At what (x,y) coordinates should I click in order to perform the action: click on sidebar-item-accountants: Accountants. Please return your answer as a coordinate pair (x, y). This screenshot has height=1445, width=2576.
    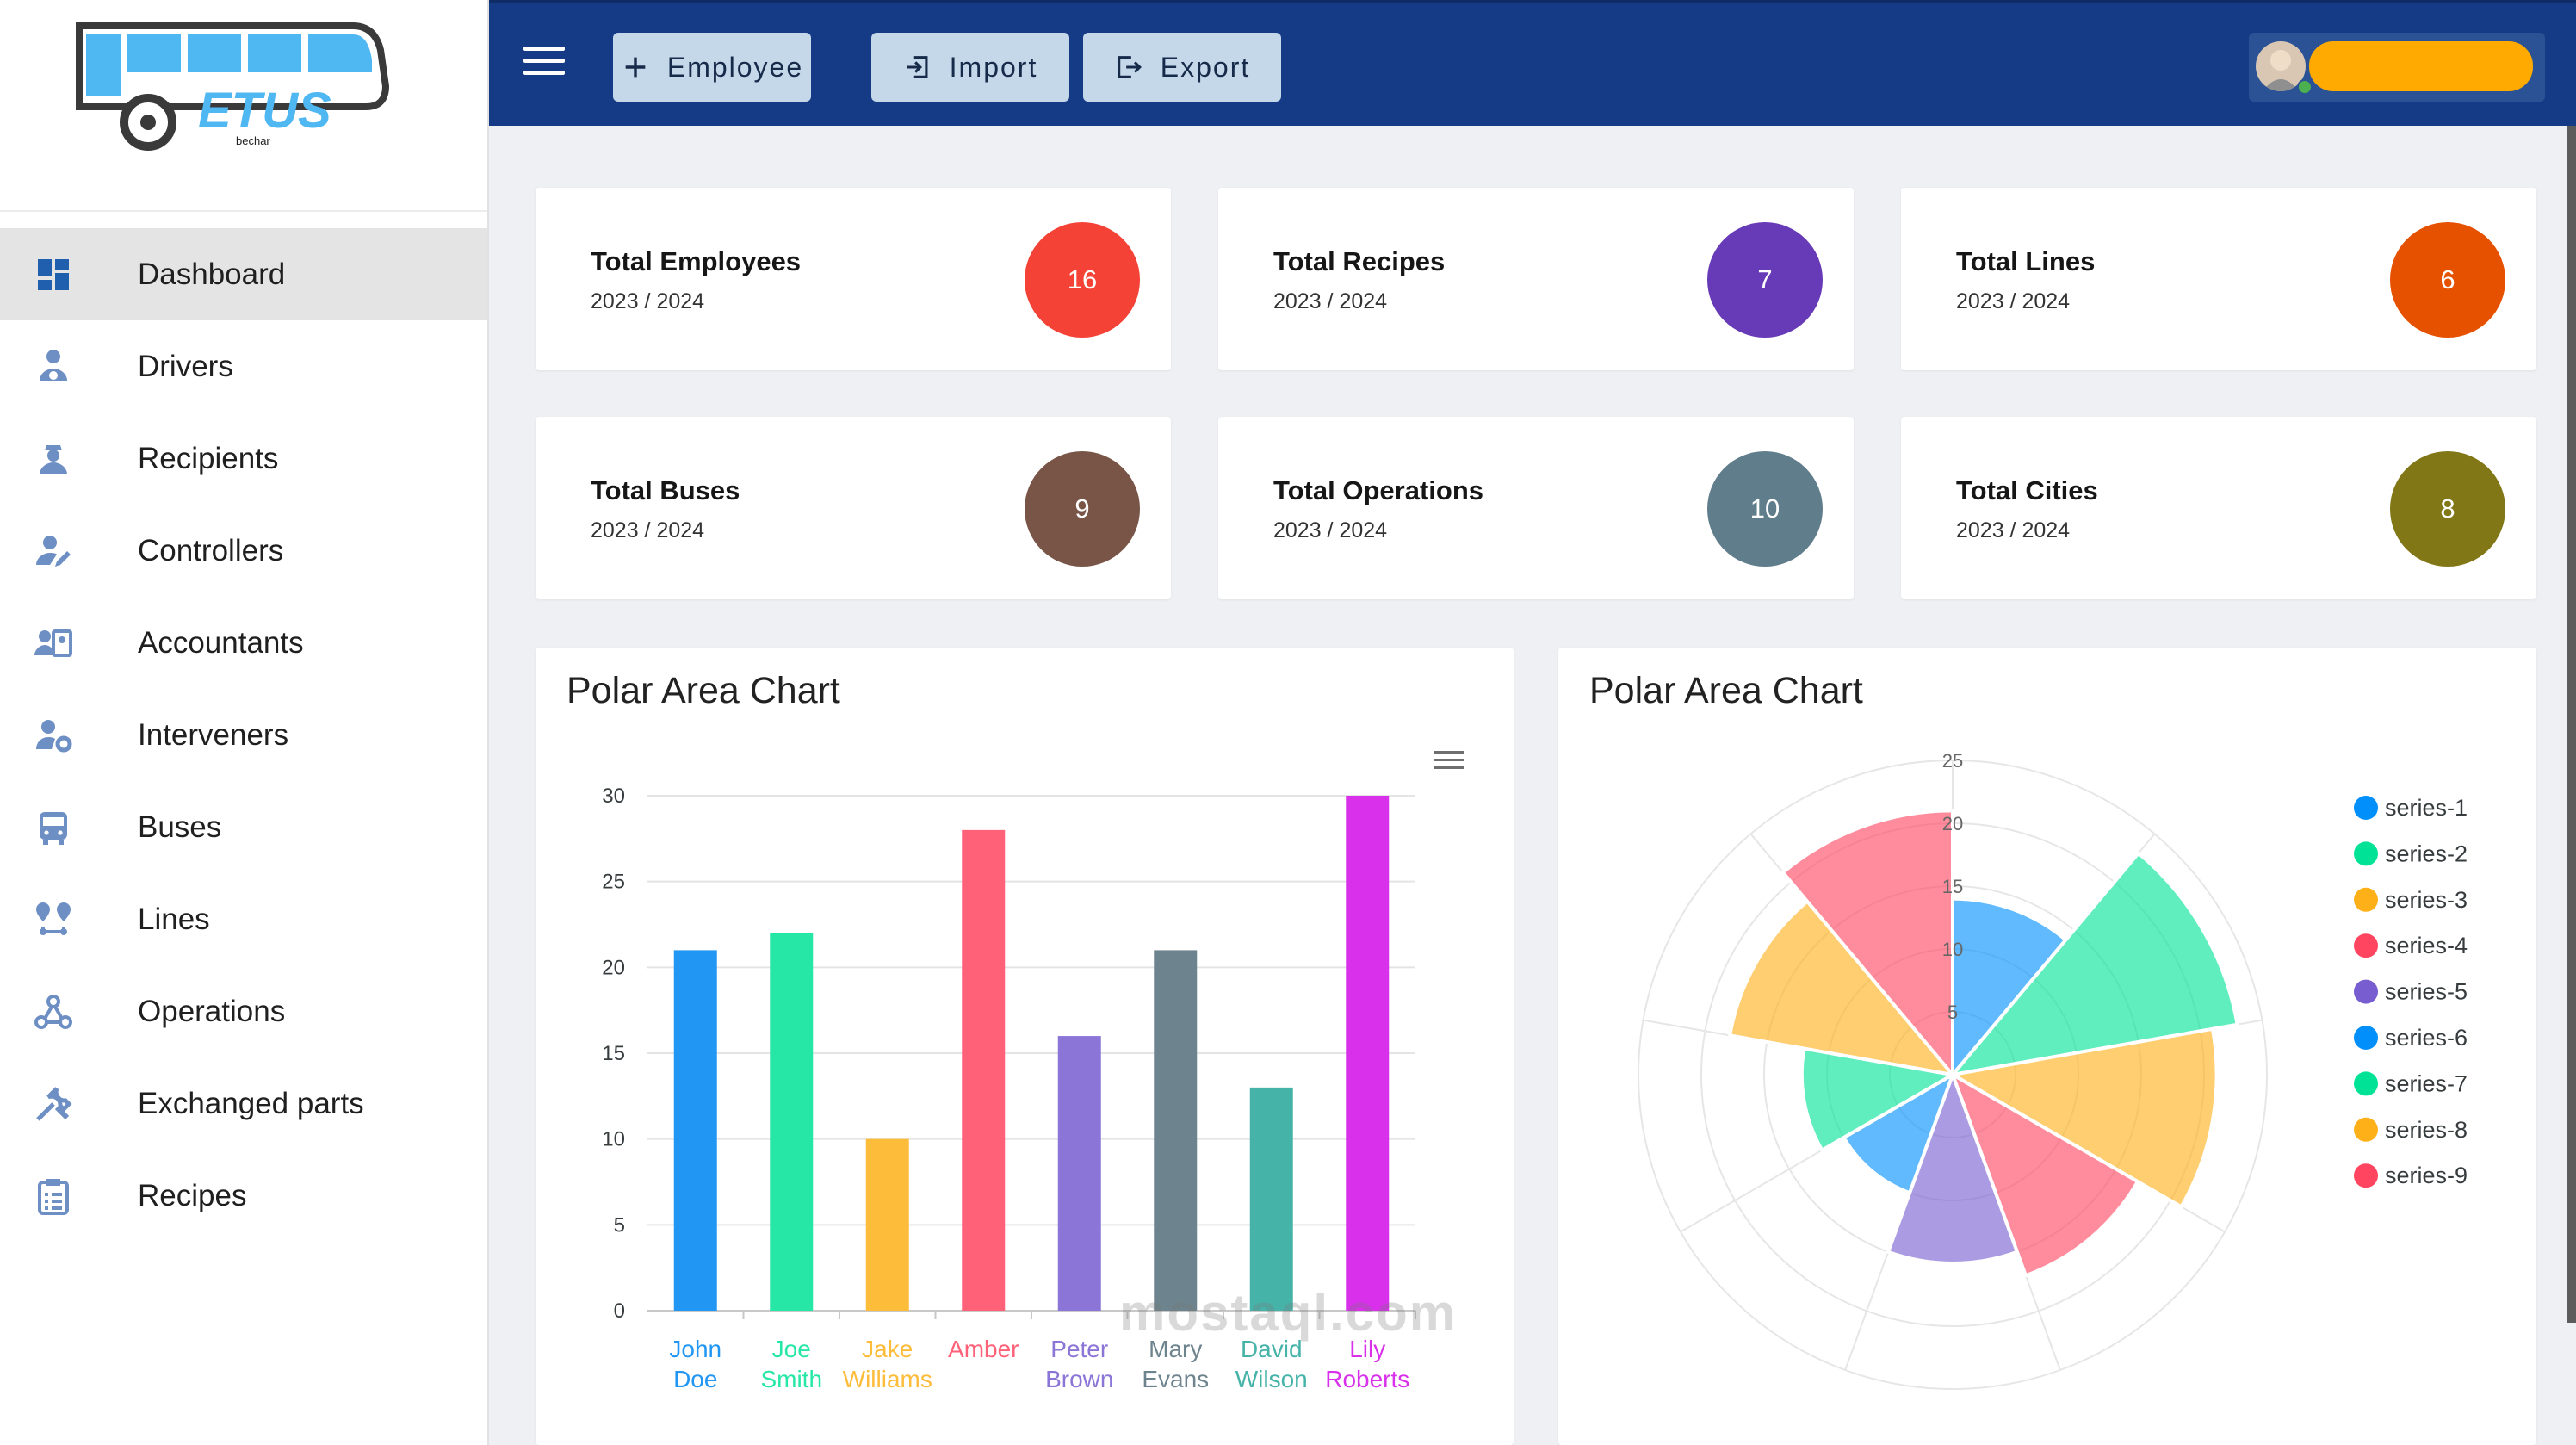
    Looking at the image, I should click on (244, 643).